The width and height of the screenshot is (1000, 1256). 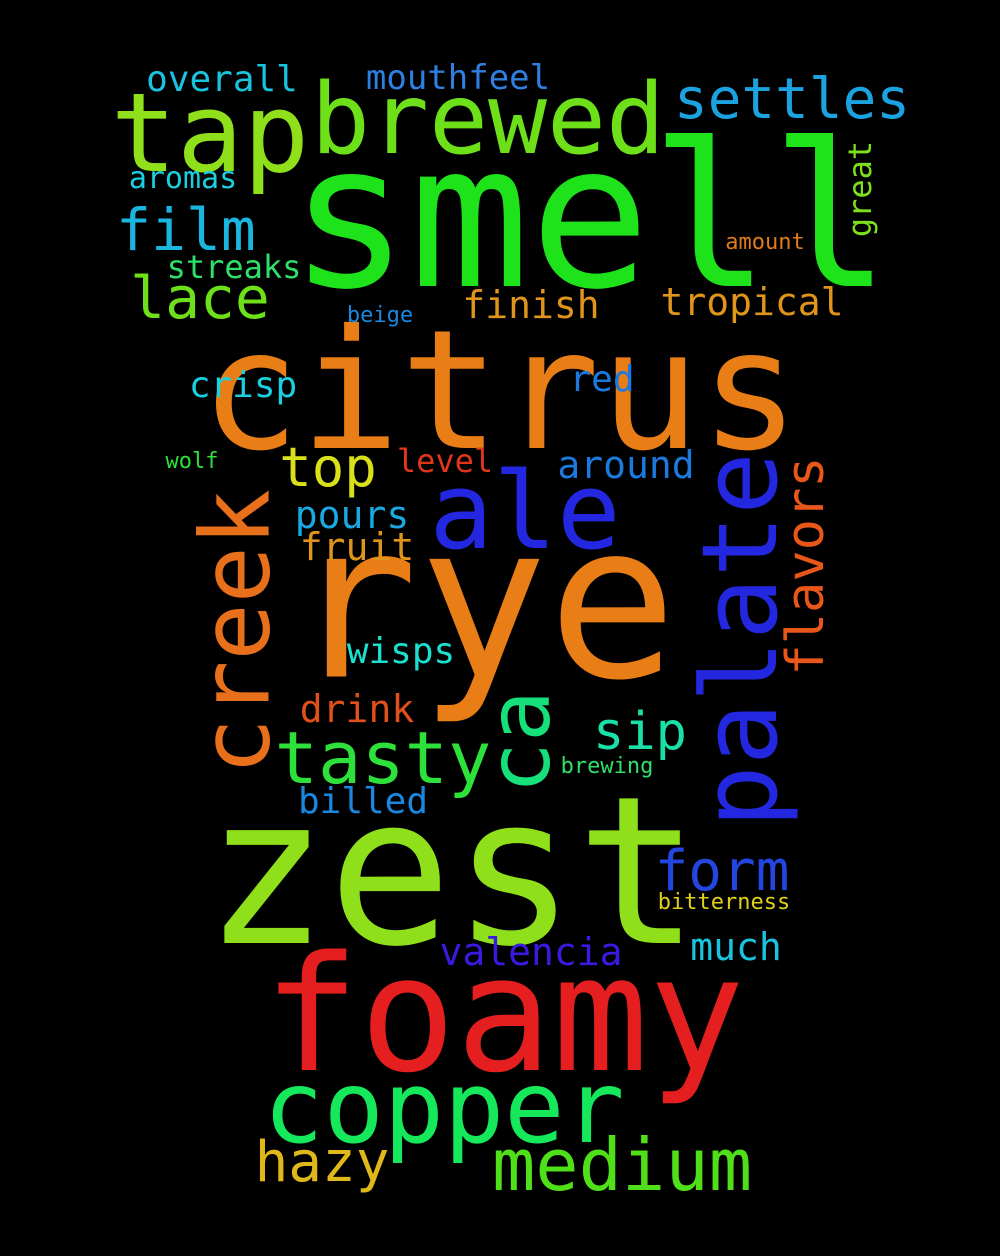 I want to click on word-citrus: citrus, so click(x=500, y=391).